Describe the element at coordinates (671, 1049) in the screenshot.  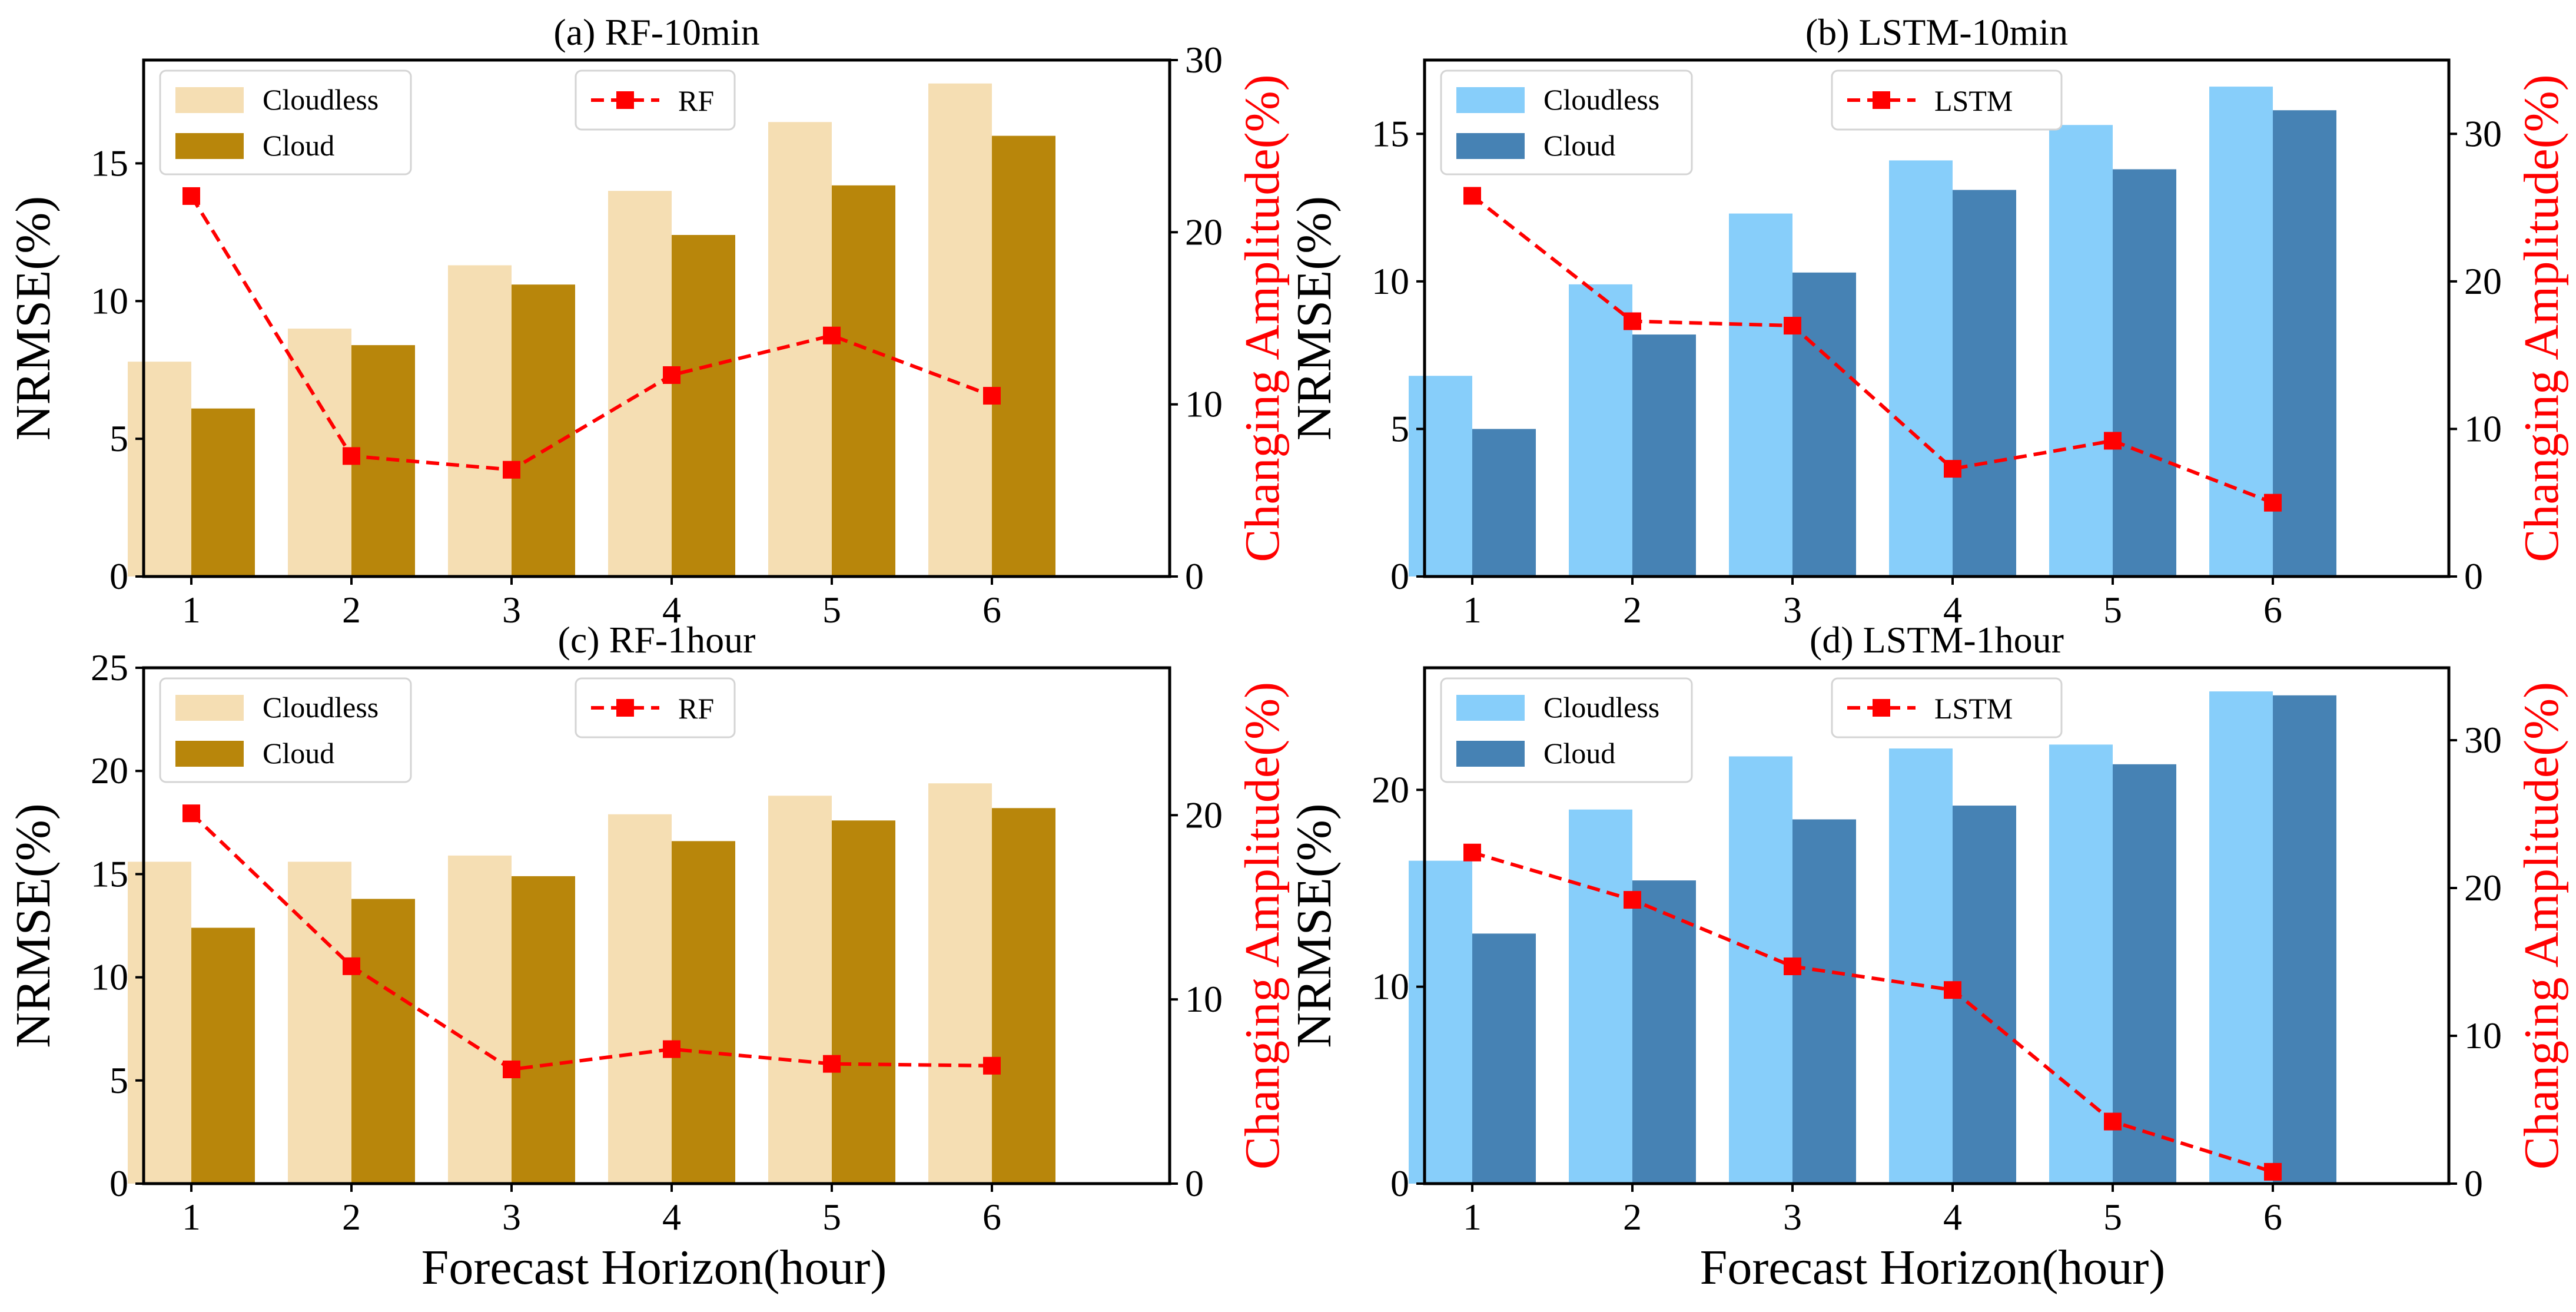
I see `point-rf-h4` at that location.